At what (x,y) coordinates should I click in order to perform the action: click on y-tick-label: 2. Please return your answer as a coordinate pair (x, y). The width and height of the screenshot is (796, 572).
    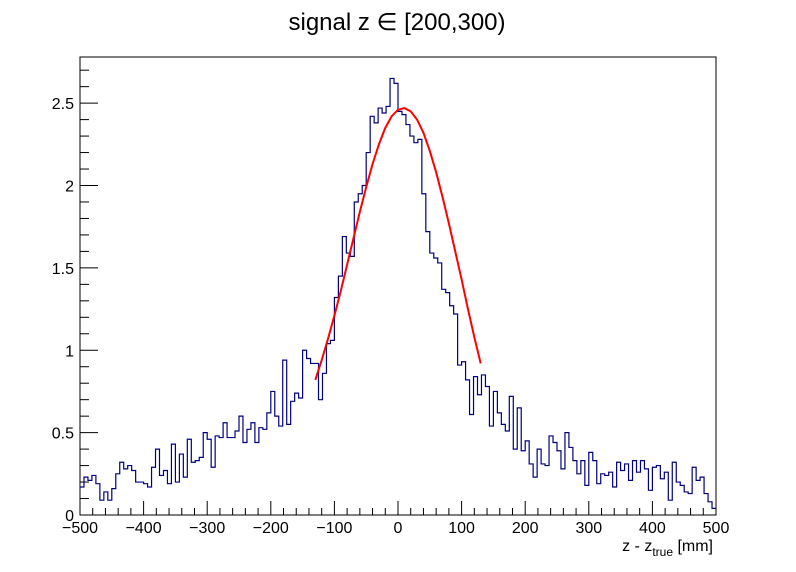
    Looking at the image, I should click on (69, 187).